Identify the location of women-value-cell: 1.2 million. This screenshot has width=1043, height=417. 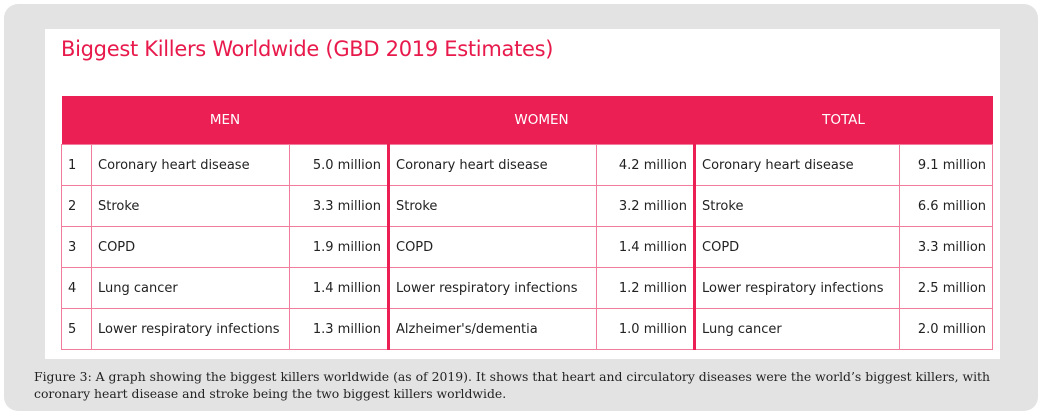
(645, 288).